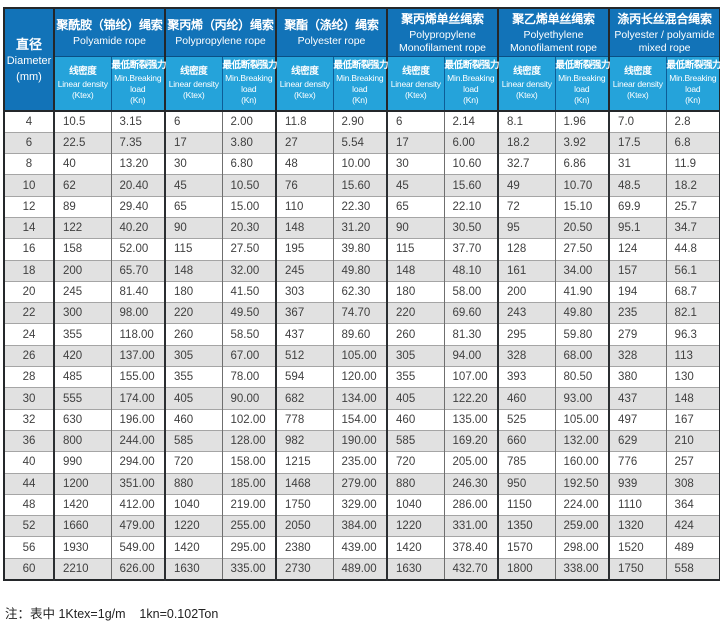  Describe the element at coordinates (360, 398) in the screenshot. I see `breaking-load-cell: 134.00` at that location.